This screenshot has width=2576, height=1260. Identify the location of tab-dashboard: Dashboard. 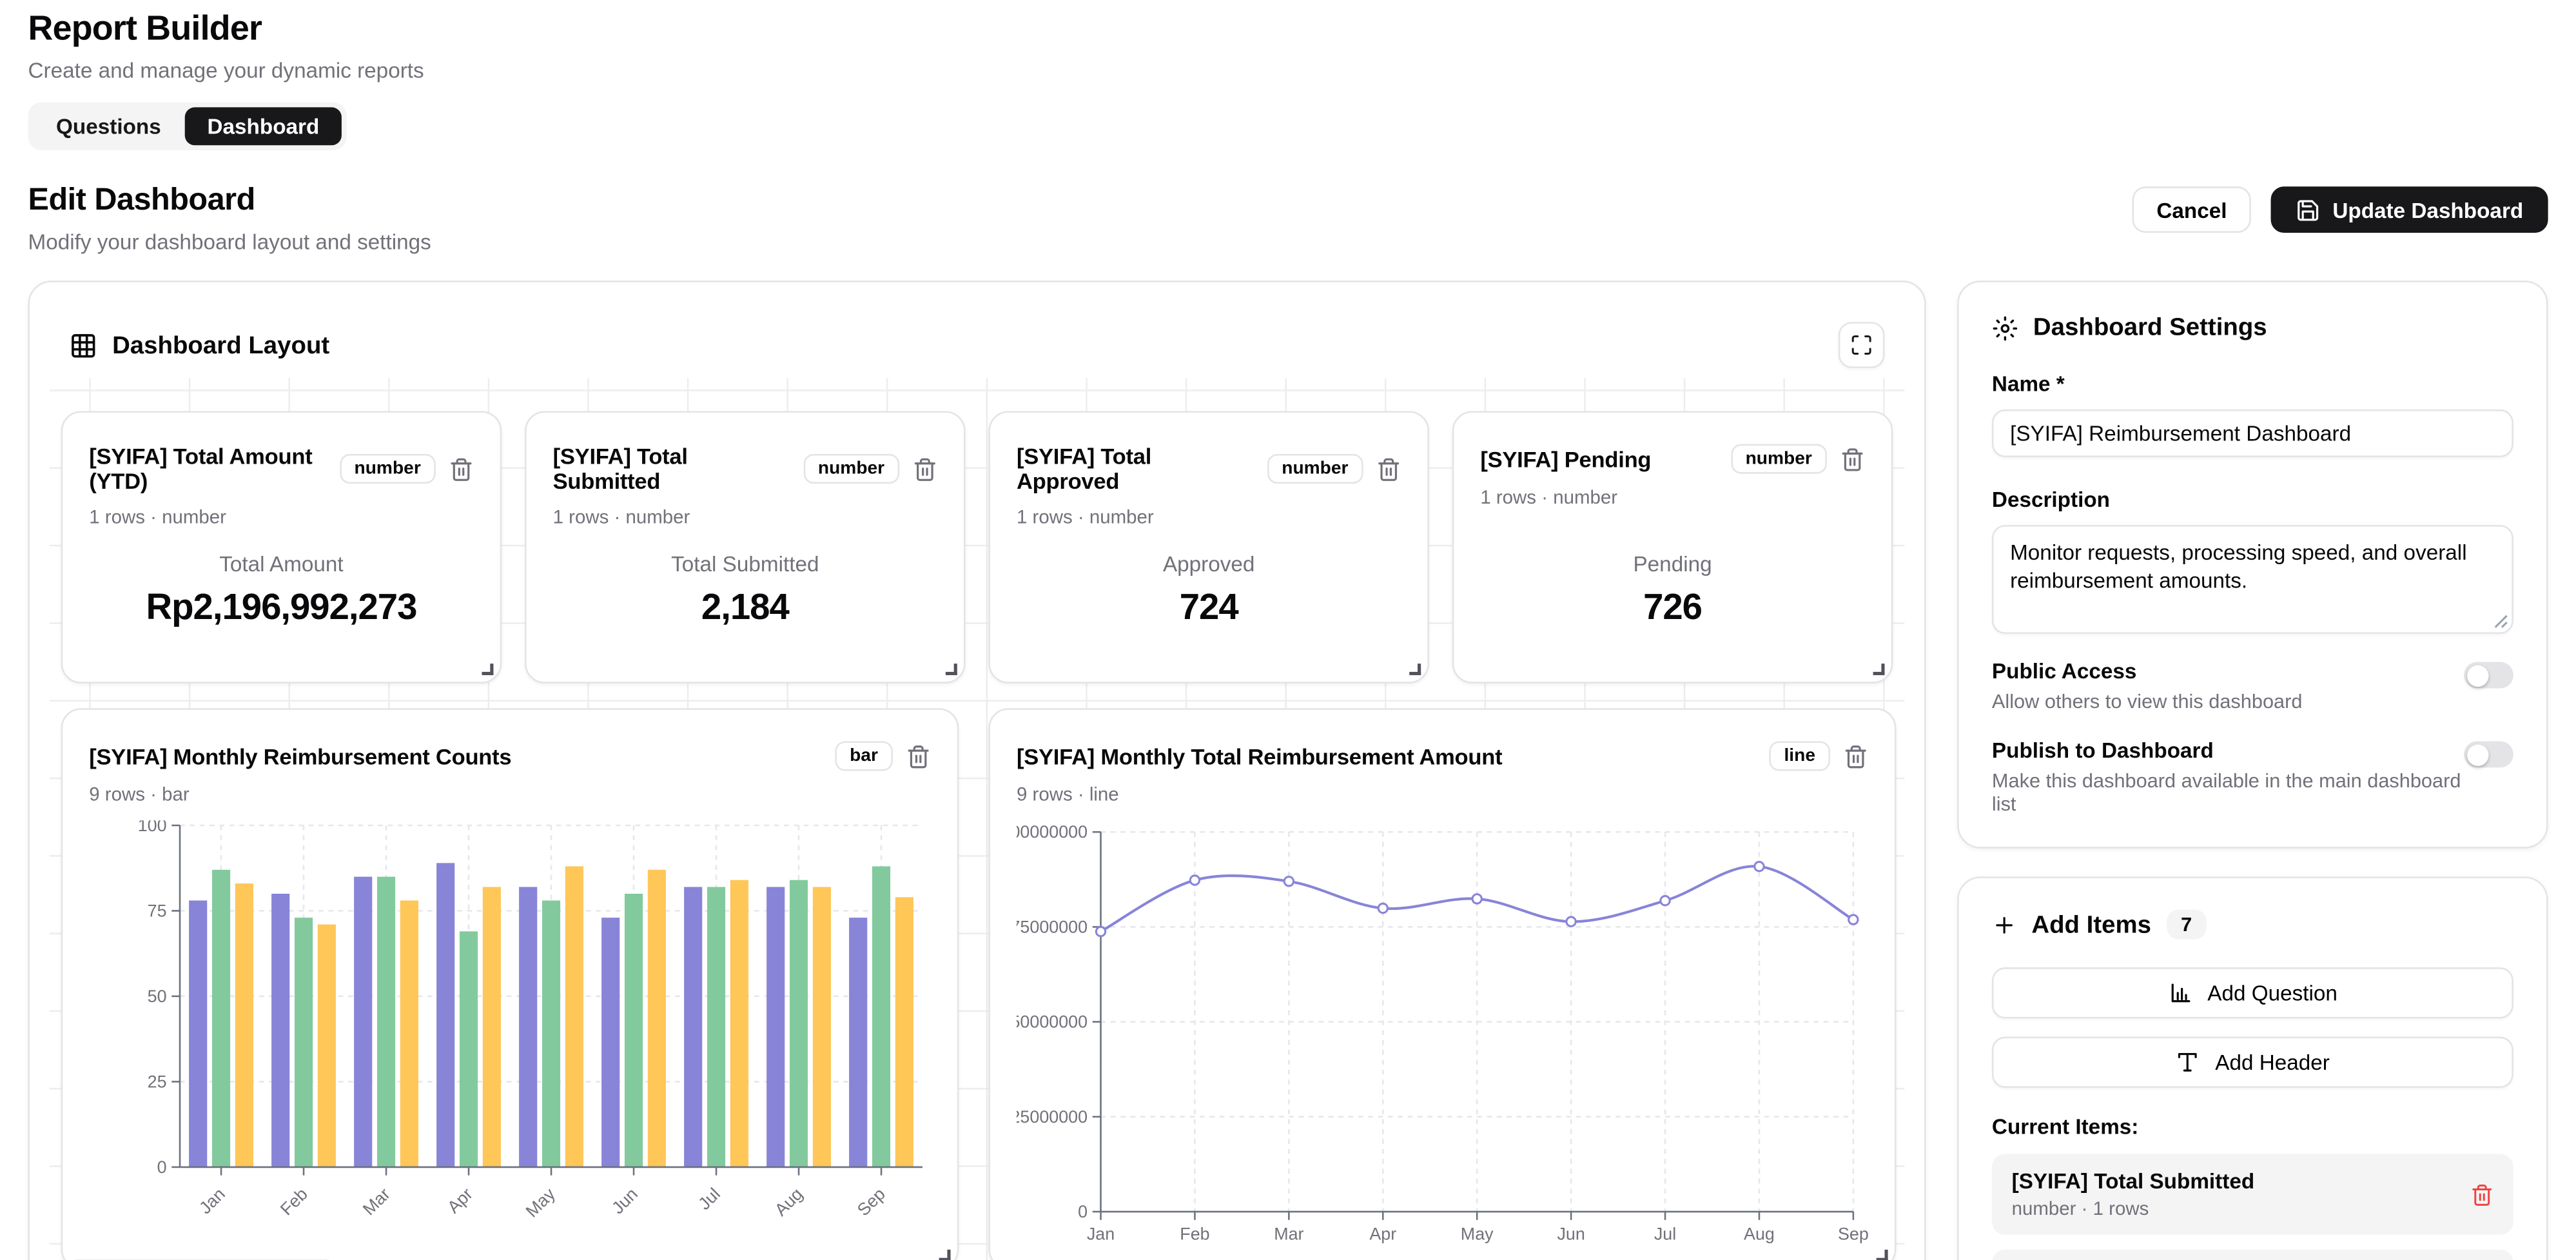
(263, 126).